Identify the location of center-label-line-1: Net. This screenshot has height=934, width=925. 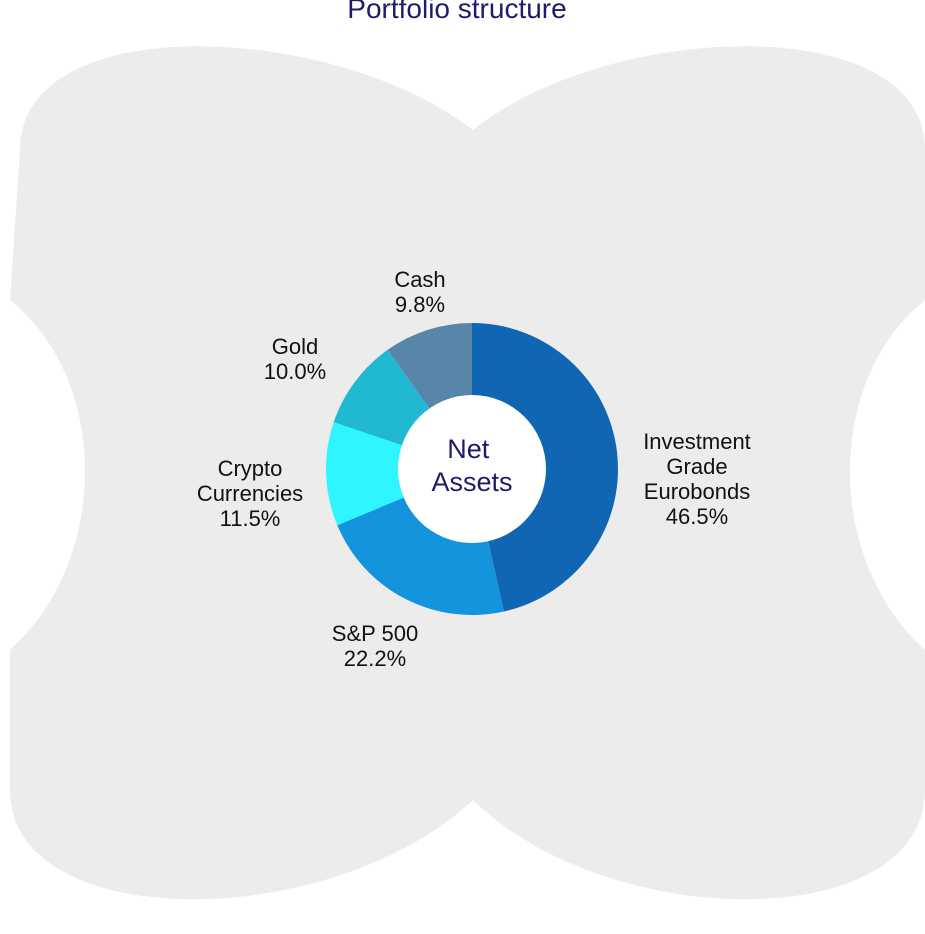
(468, 449).